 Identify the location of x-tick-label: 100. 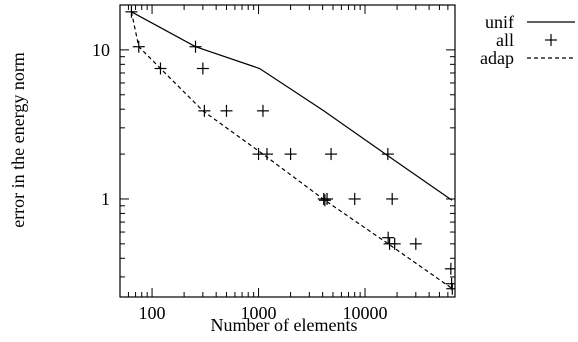
(152, 313).